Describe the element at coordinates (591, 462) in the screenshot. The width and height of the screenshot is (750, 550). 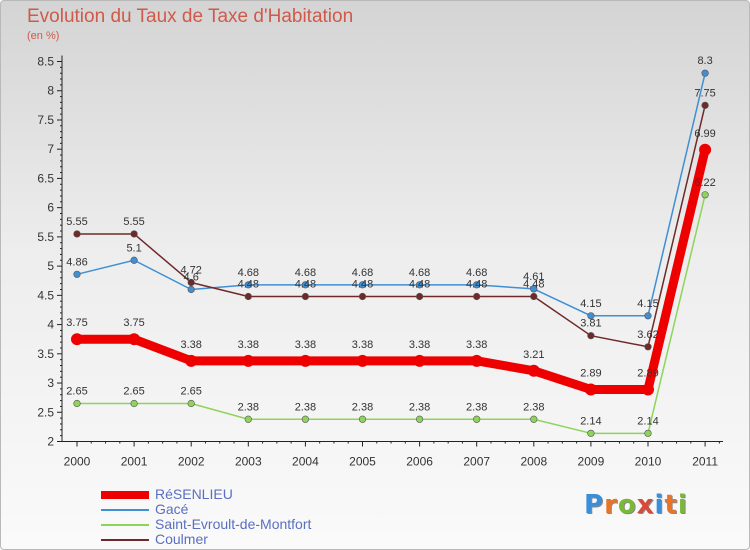
I see `x-tick-label: 2009` at that location.